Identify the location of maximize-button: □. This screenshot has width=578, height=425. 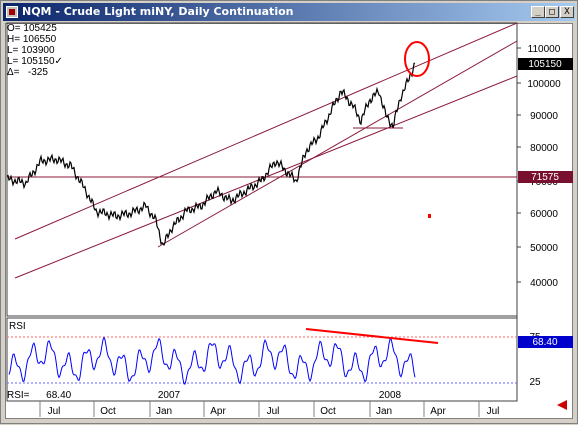
(552, 12).